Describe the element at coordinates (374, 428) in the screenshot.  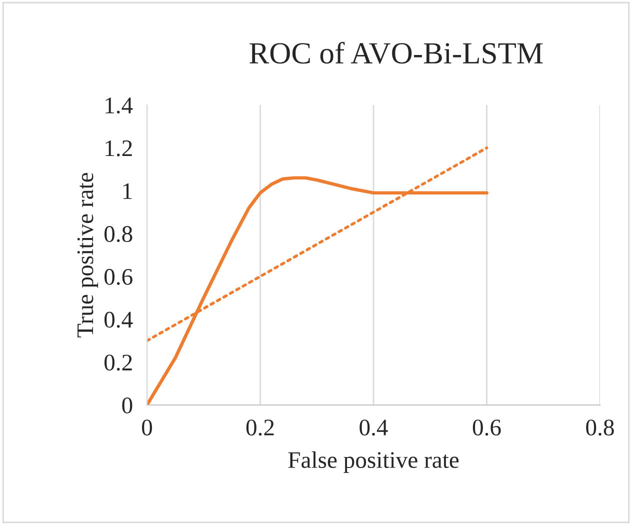
I see `x-tick-label: 0.4` at that location.